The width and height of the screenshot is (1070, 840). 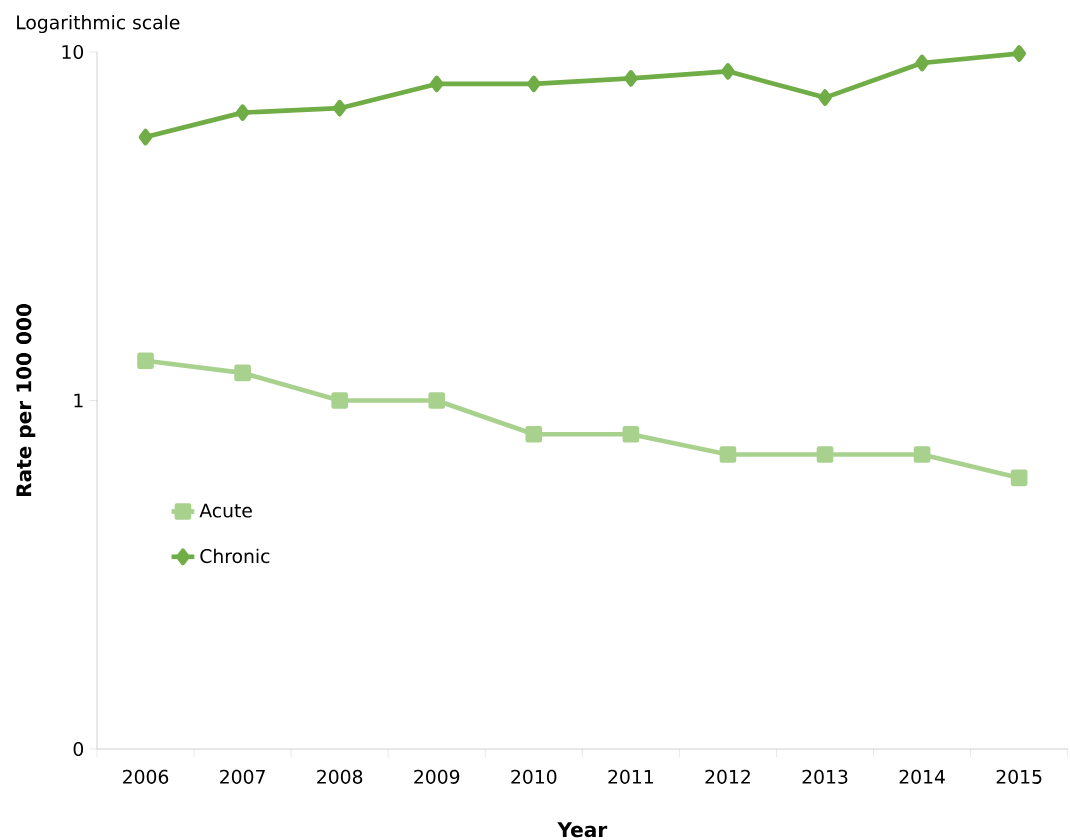 I want to click on x-tick-label: 2014, so click(x=922, y=776).